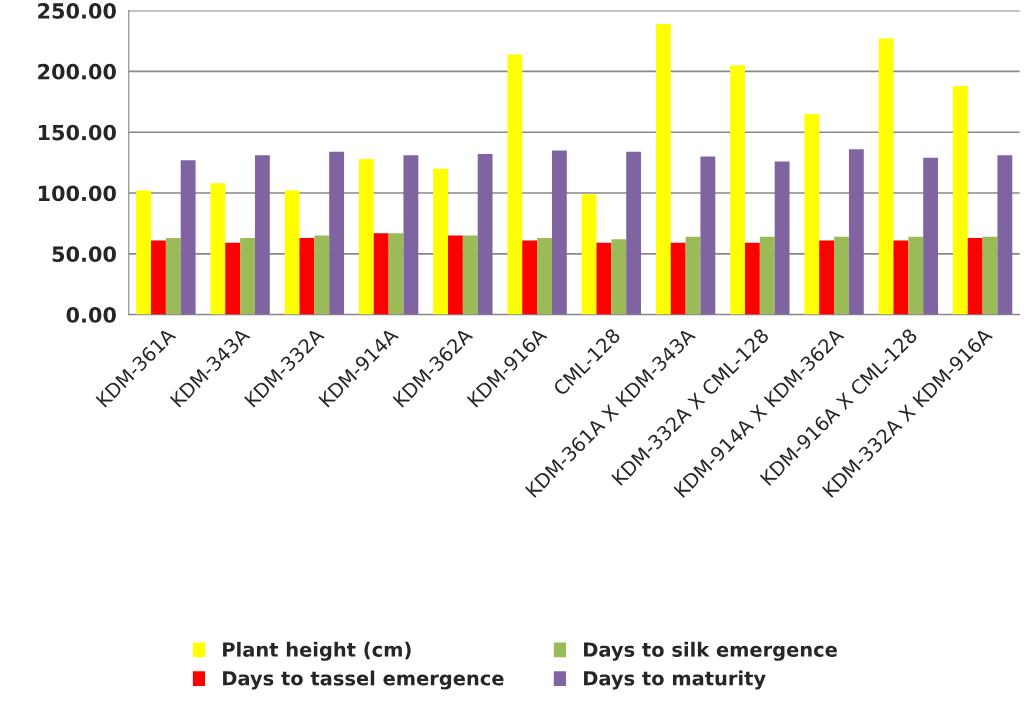  I want to click on legend-label: Days to silk emergence, so click(710, 651).